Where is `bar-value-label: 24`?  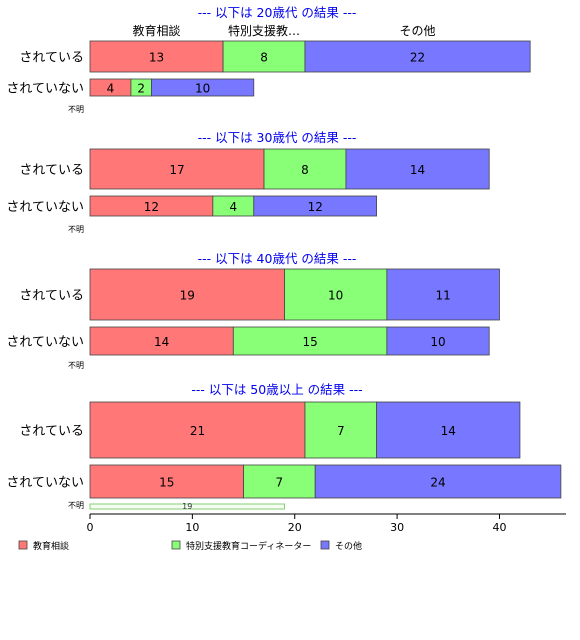
bar-value-label: 24 is located at coordinates (437, 483).